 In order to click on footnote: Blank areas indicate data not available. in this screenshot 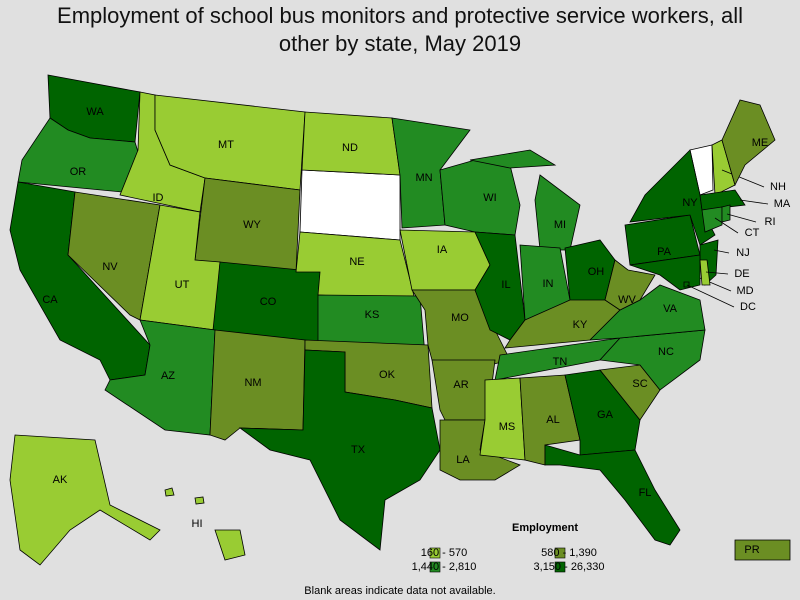, I will do `click(399, 591)`.